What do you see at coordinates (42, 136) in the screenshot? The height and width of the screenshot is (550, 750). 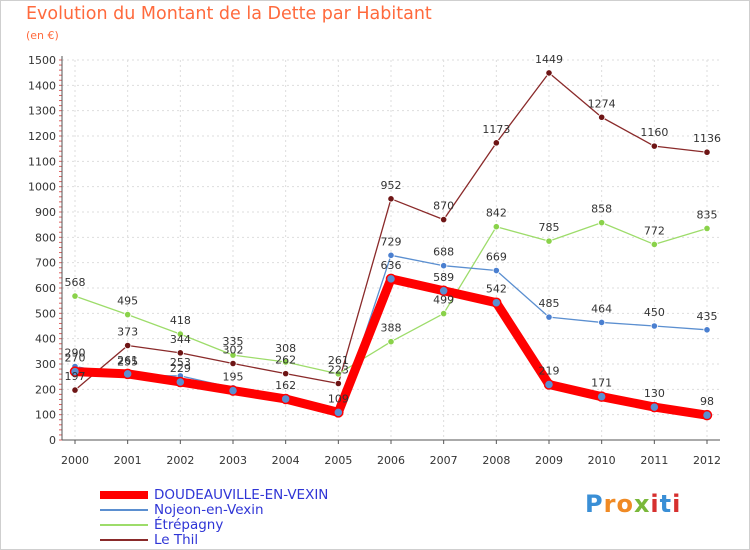 I see `y-tick-label: 1200` at bounding box center [42, 136].